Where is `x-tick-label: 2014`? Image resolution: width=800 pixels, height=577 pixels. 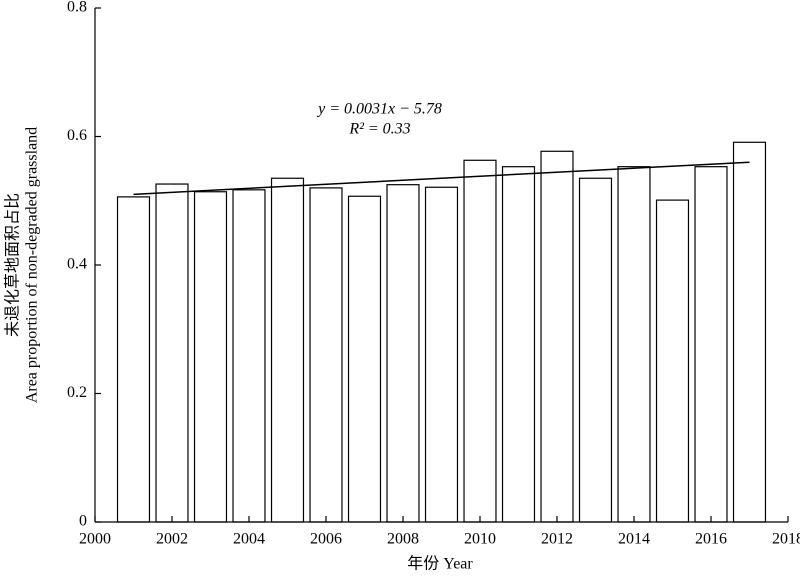 x-tick-label: 2014 is located at coordinates (634, 539).